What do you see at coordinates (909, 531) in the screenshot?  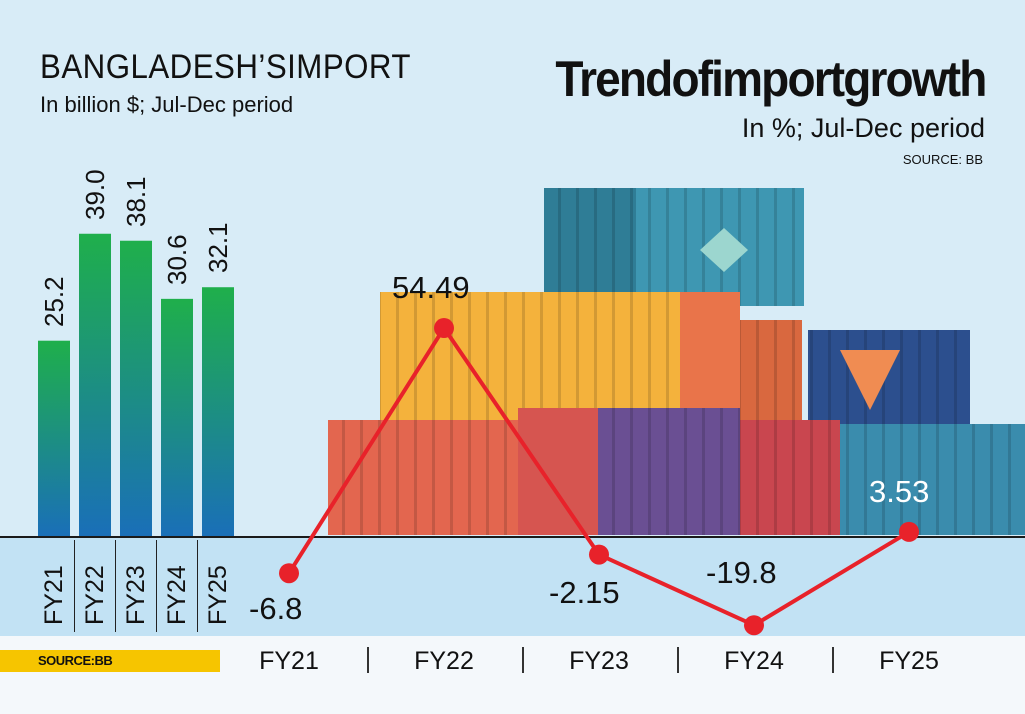 I see `growth-point-fy25` at bounding box center [909, 531].